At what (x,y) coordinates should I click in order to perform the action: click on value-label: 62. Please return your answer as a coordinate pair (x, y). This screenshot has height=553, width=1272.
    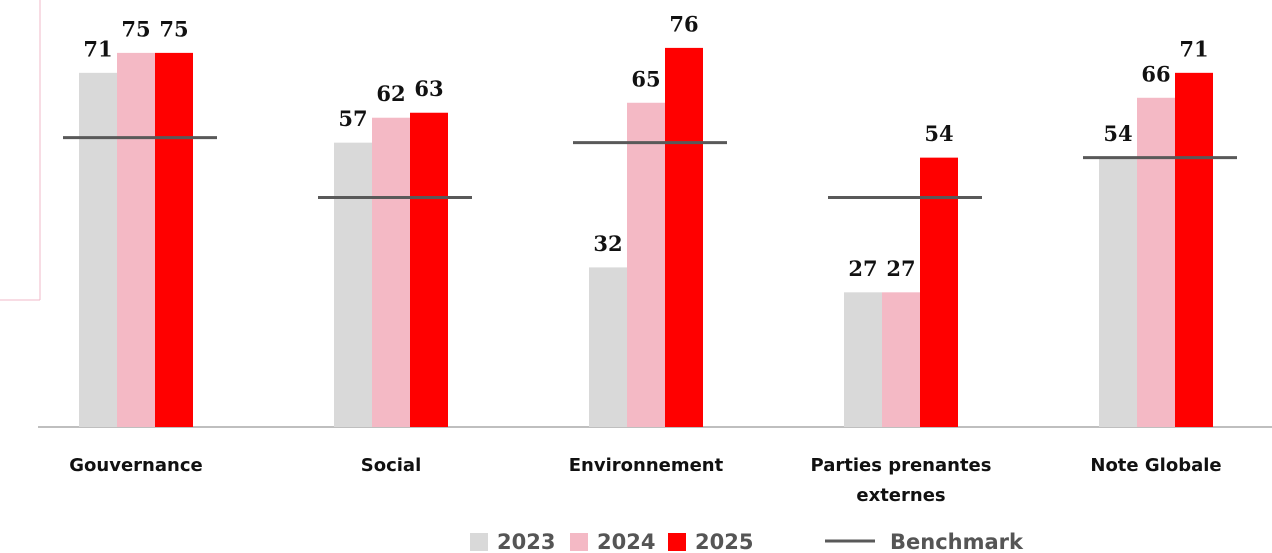
    Looking at the image, I should click on (390, 93).